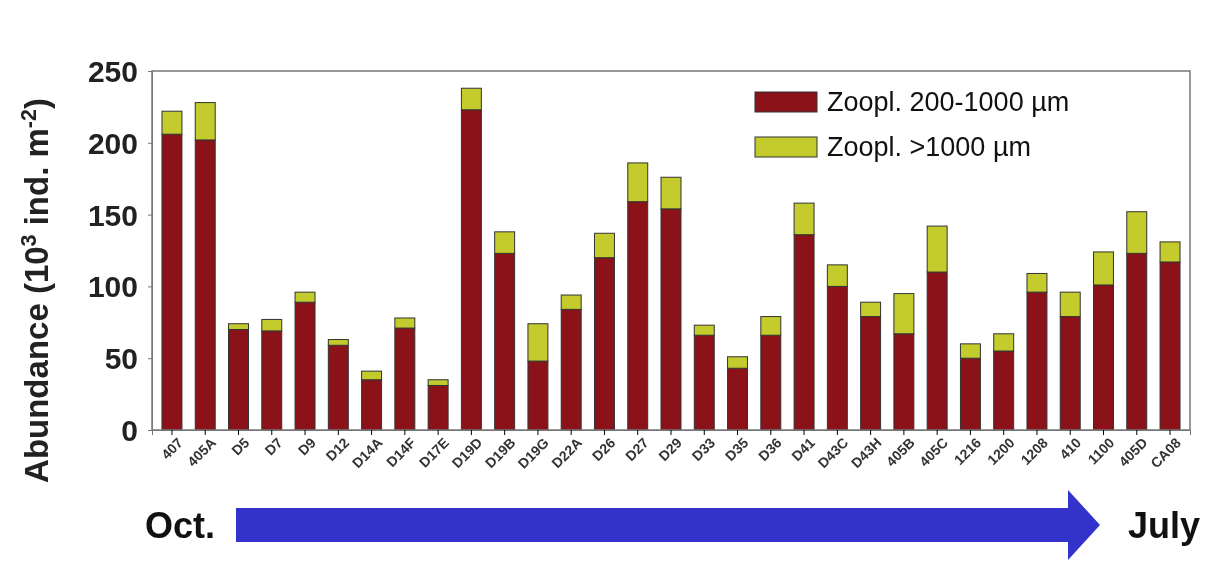  What do you see at coordinates (129, 430) in the screenshot?
I see `y-tick-label: 0` at bounding box center [129, 430].